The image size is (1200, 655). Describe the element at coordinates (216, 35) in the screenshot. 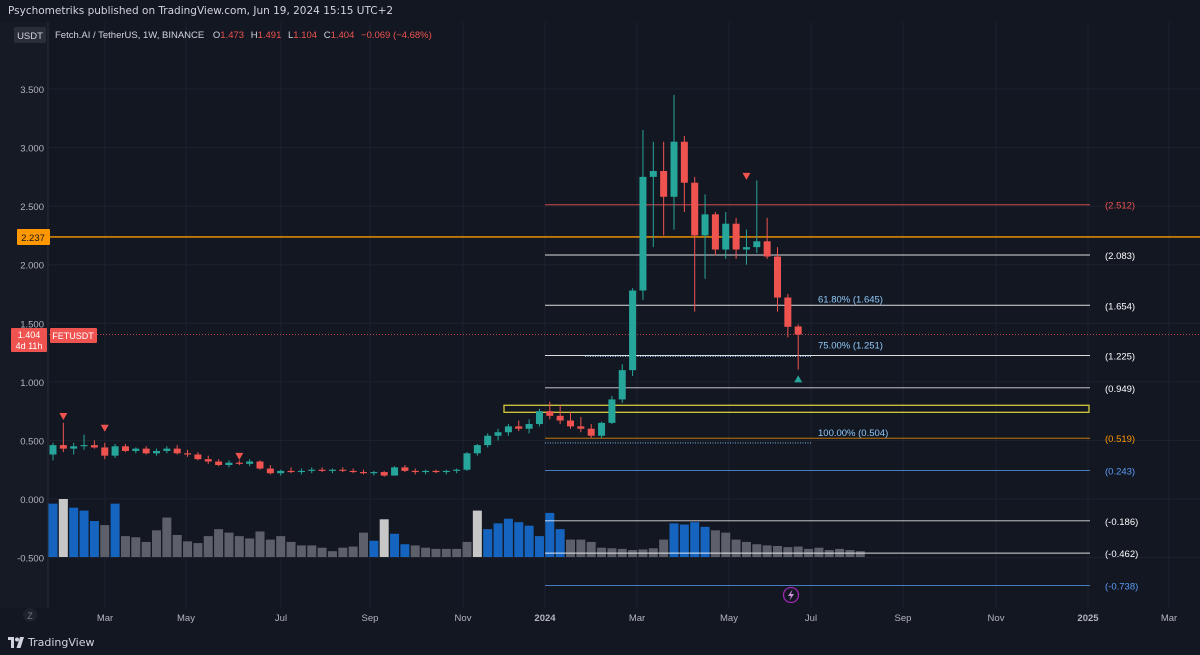

I see `open-label: O` at that location.